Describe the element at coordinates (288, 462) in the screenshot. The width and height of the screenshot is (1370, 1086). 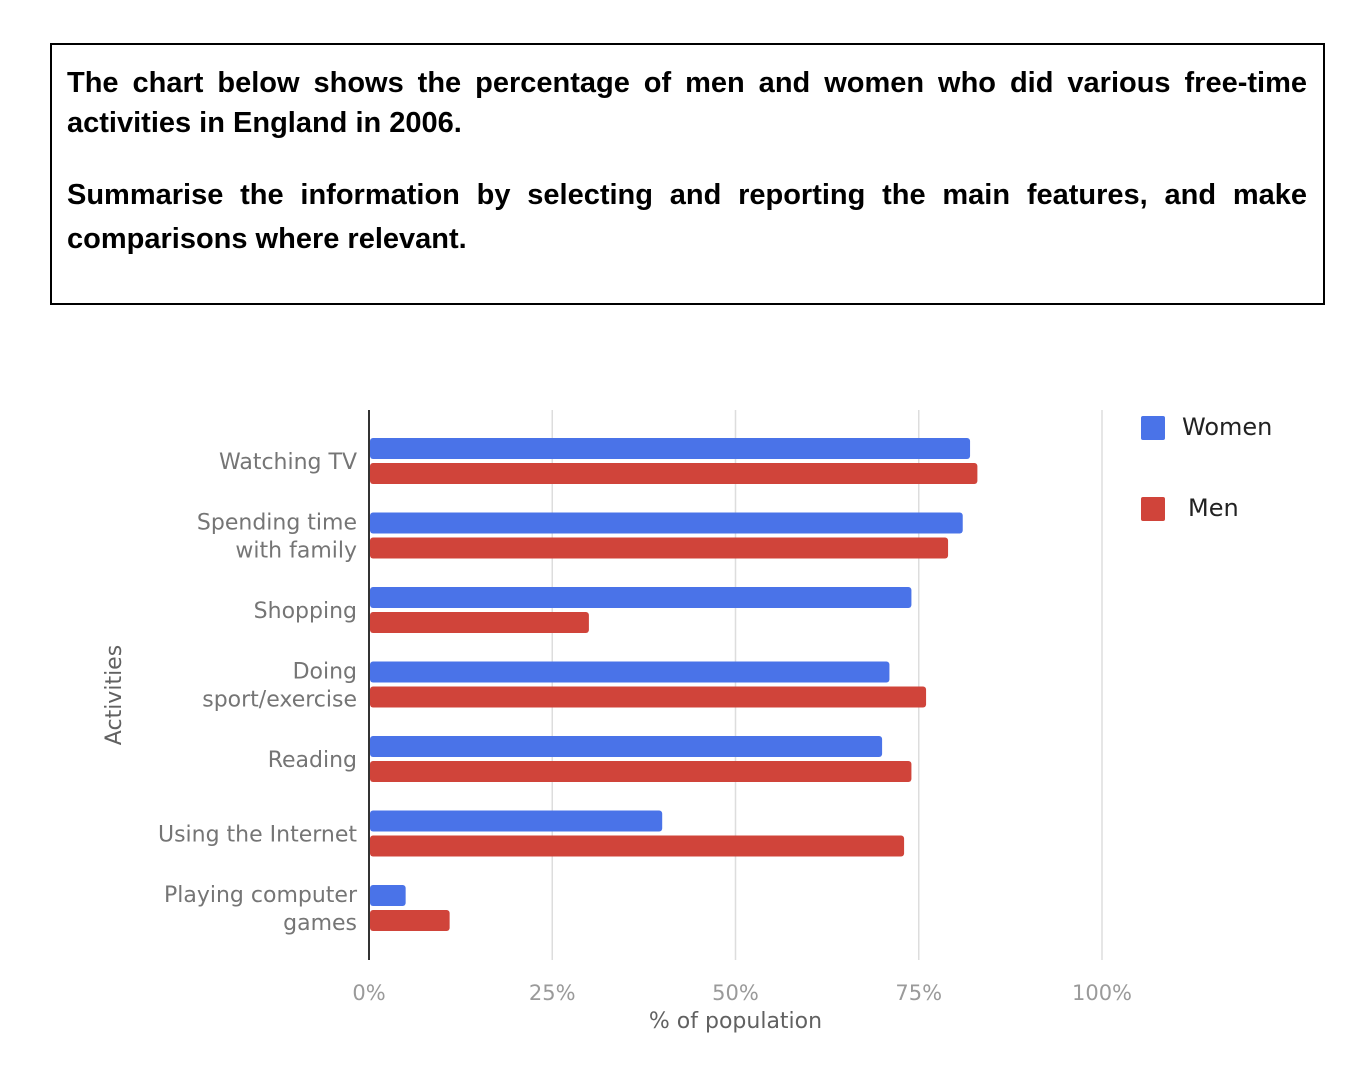
I see `category-label: Watching TV` at that location.